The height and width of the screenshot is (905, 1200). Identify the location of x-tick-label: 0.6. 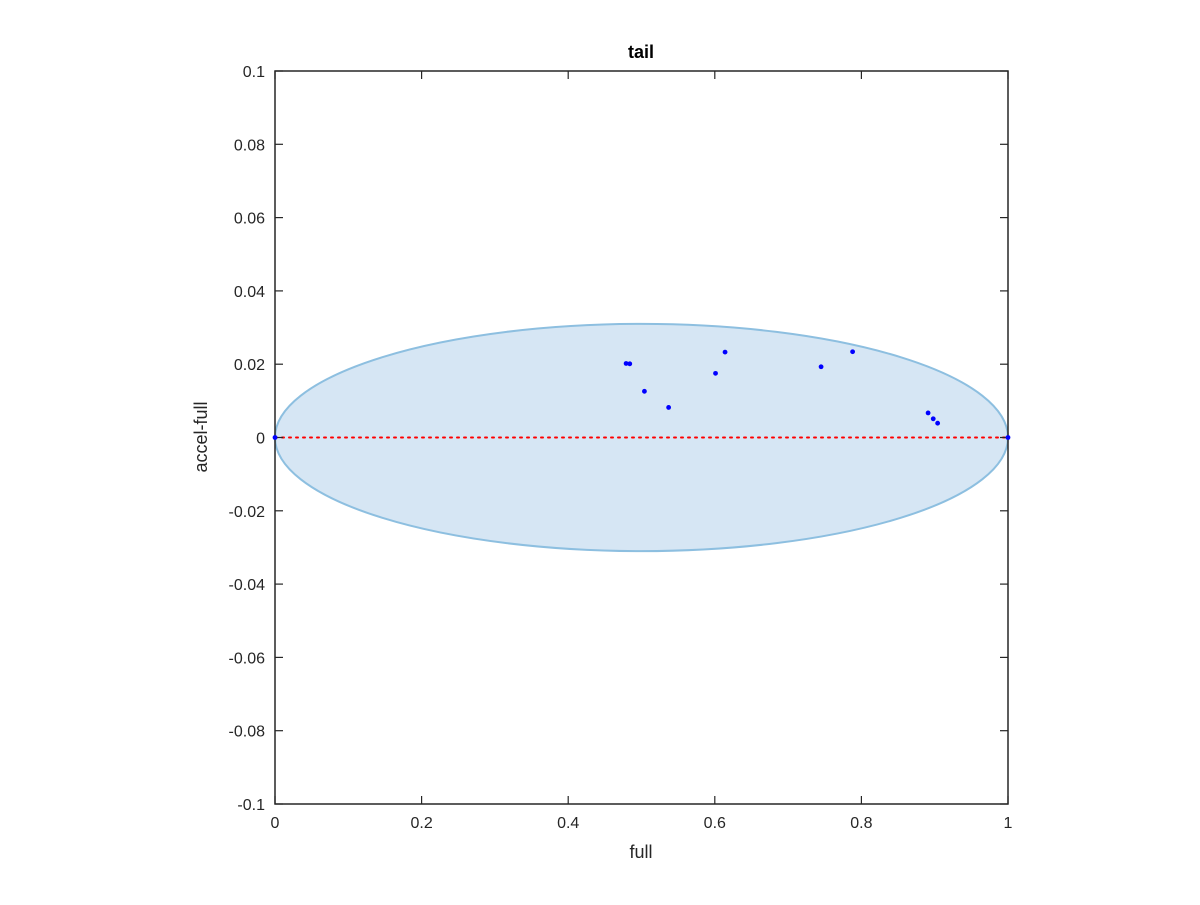
(715, 823).